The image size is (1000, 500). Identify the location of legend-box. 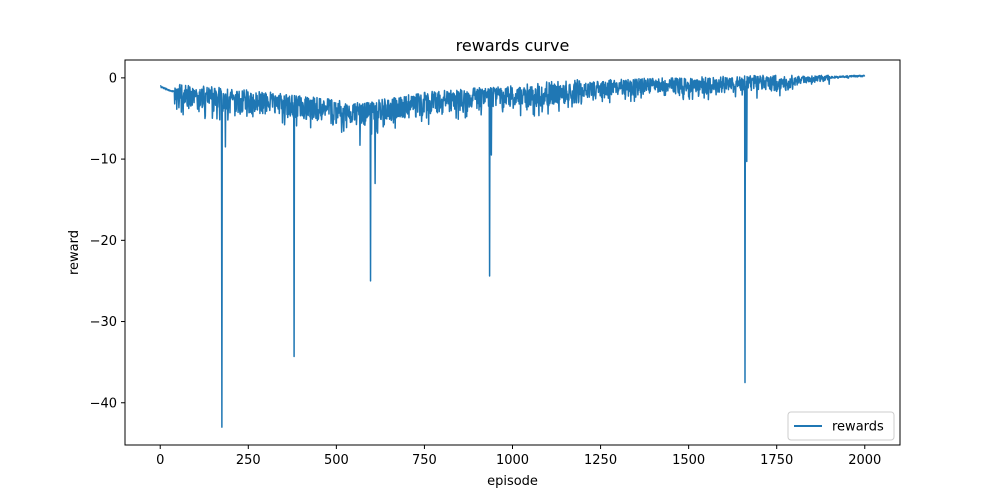
(841, 426).